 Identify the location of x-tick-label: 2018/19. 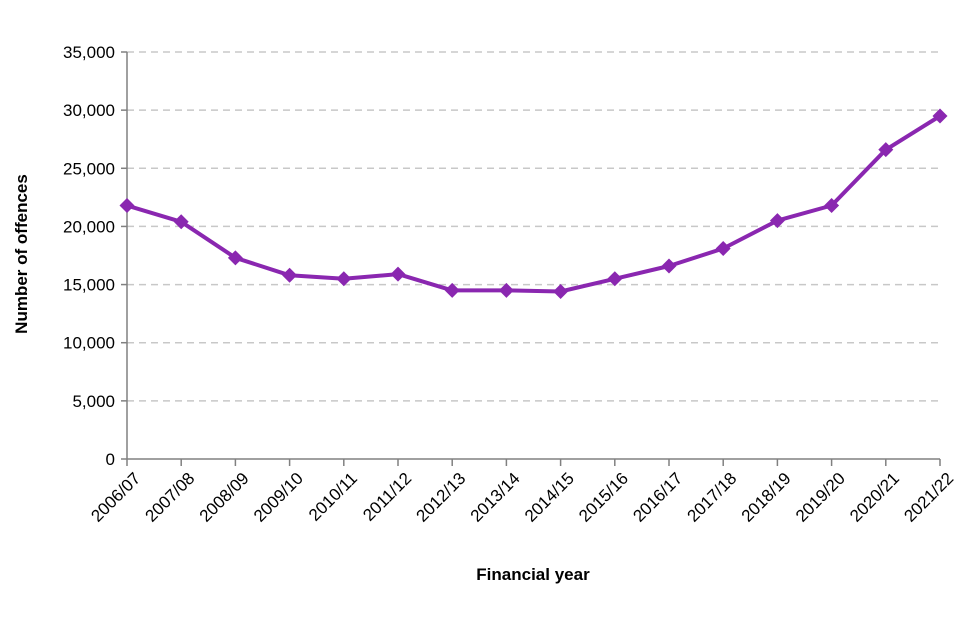
(766, 497).